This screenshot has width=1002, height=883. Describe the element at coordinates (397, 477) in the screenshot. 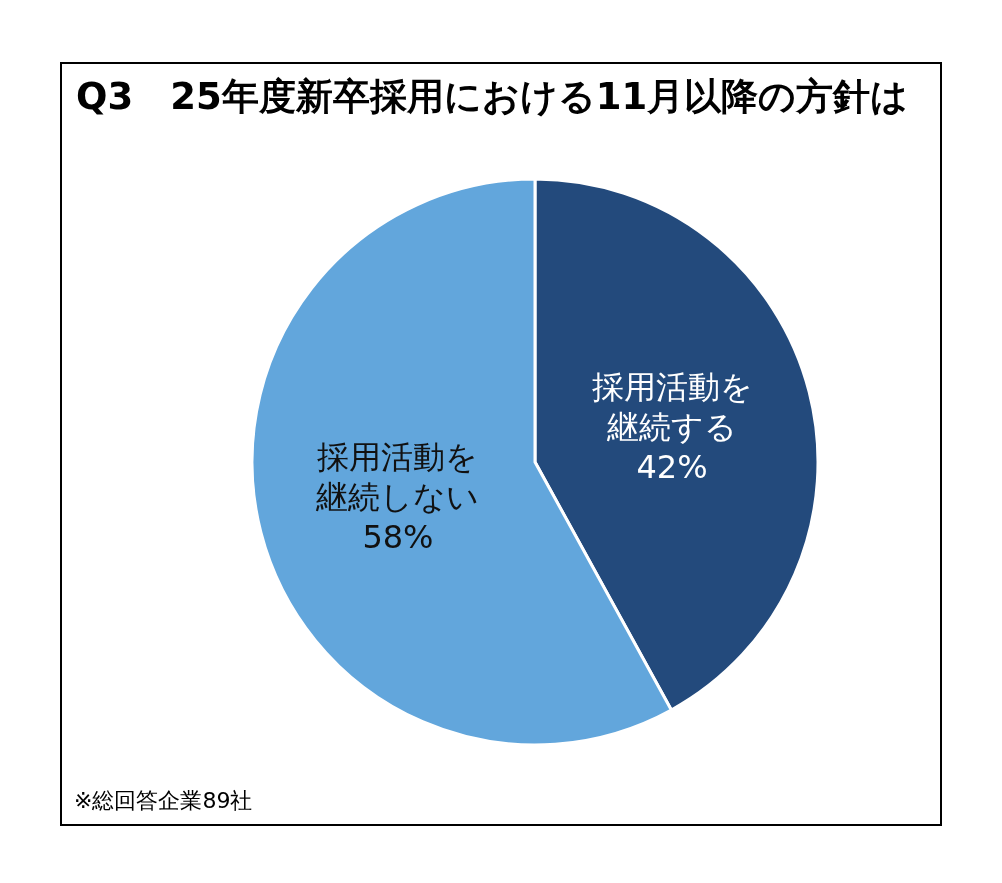

I see `slice-label: 採用活動を継続しない` at that location.